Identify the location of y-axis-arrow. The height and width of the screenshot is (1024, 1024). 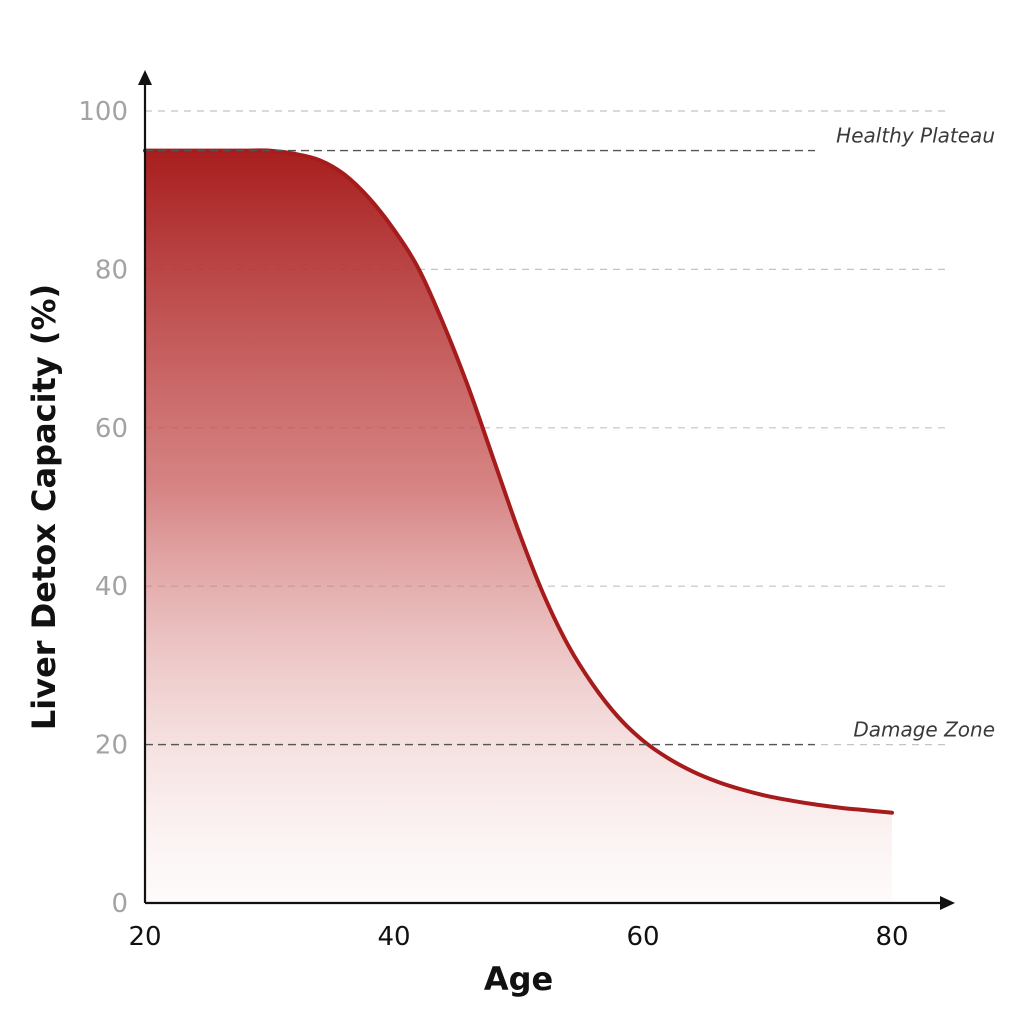
(145, 77).